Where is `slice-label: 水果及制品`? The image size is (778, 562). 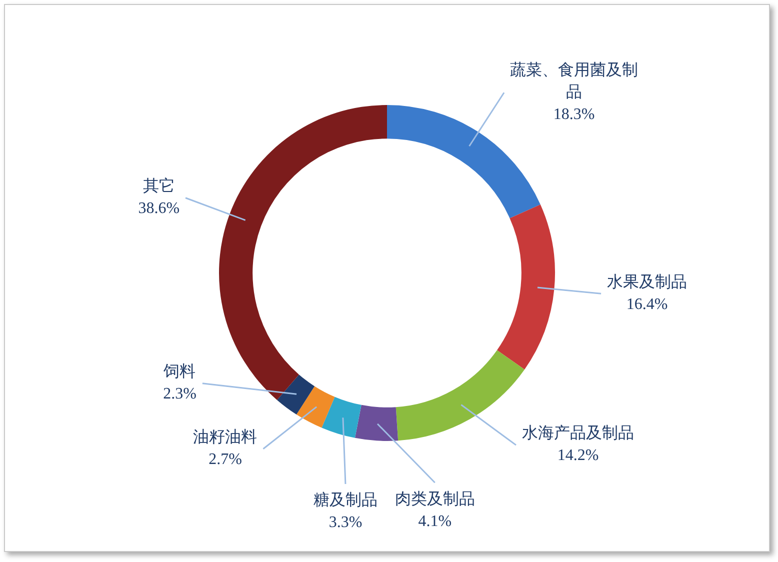 slice-label: 水果及制品 is located at coordinates (647, 281).